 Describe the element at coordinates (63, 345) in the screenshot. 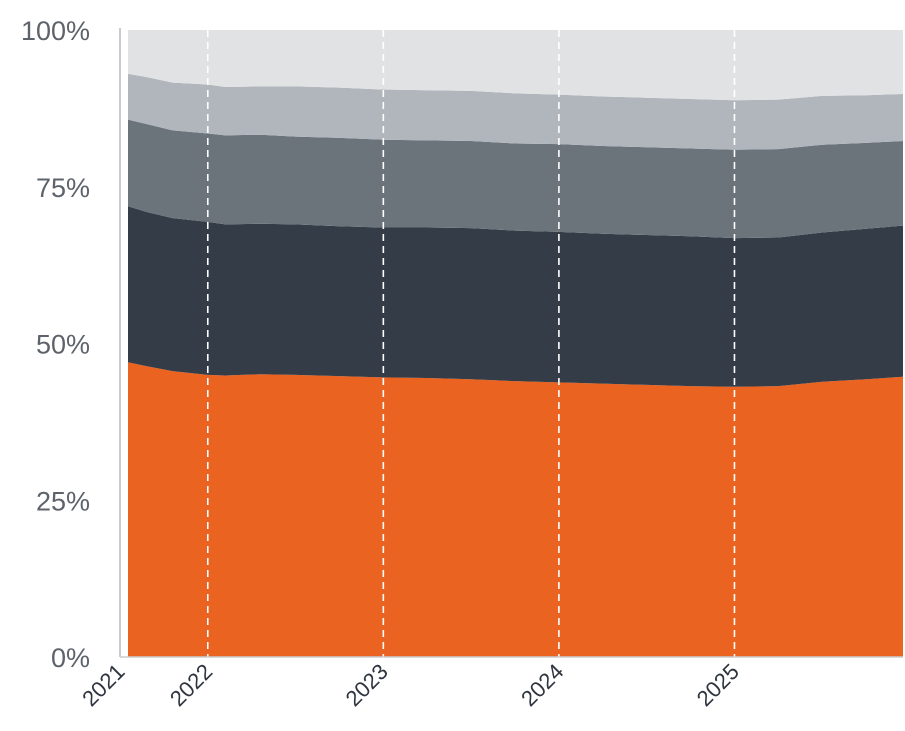

I see `y-tick-label: 50%` at that location.